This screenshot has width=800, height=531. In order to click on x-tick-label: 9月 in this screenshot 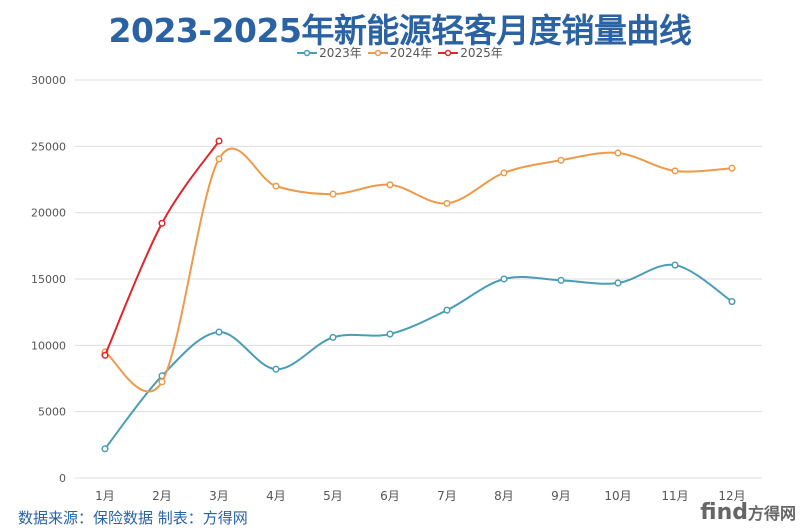, I will do `click(561, 496)`.